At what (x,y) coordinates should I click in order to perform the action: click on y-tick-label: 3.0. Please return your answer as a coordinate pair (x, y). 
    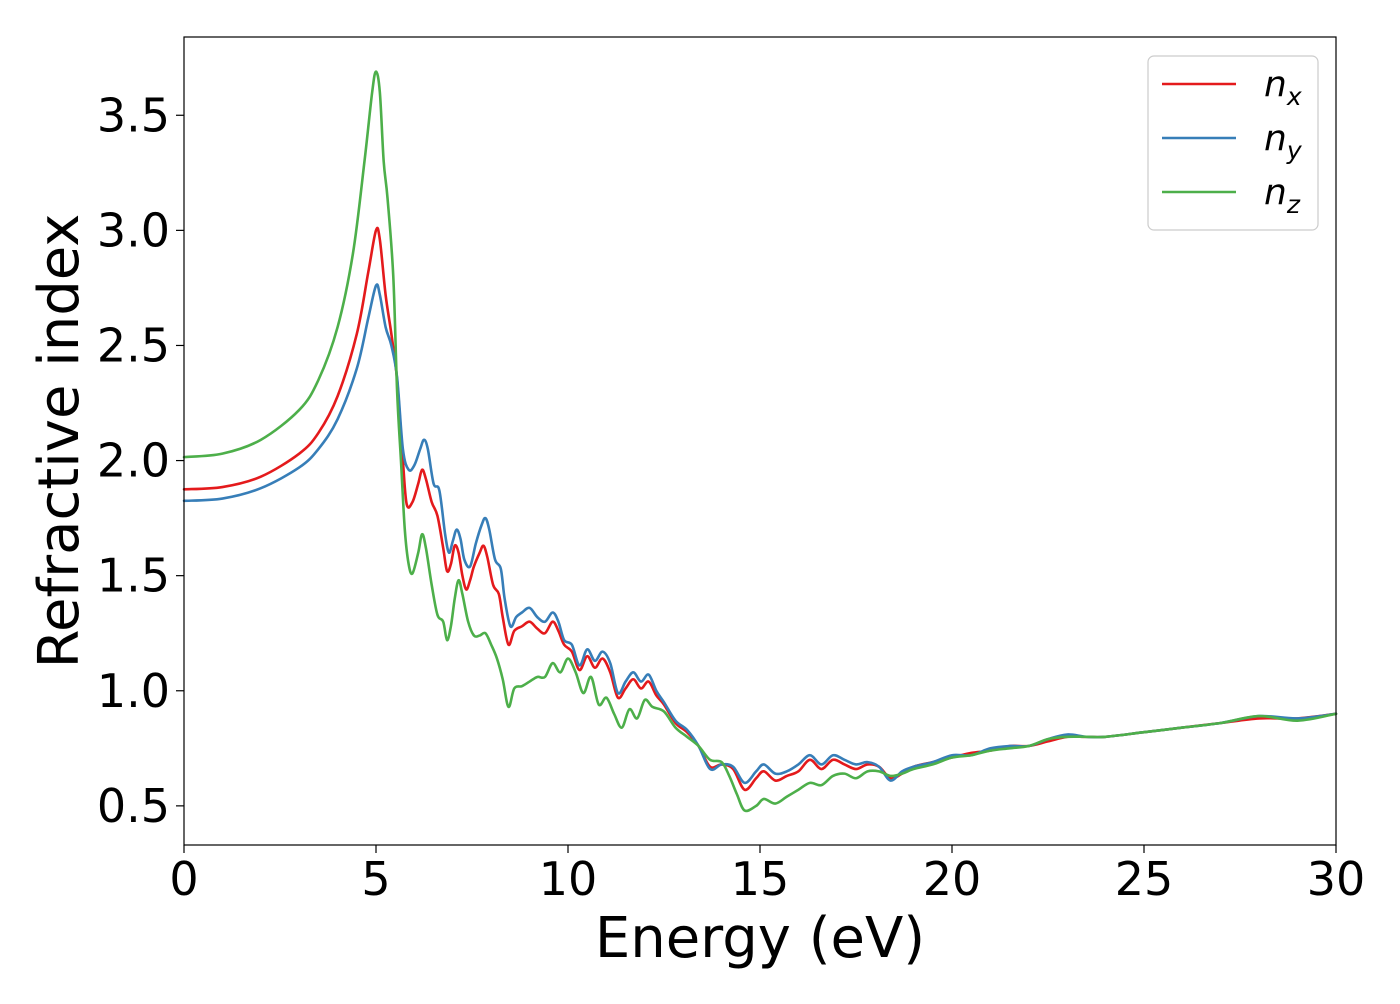
    Looking at the image, I should click on (133, 230).